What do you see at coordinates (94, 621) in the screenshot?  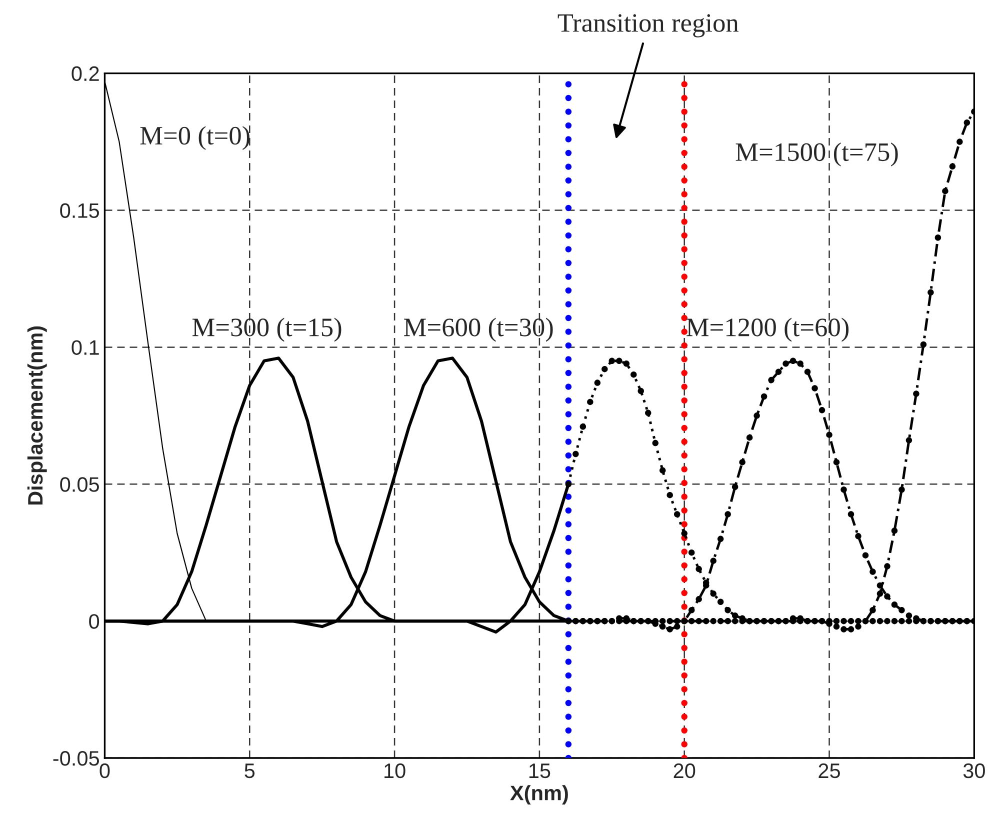 I see `y-tick-label: 0` at bounding box center [94, 621].